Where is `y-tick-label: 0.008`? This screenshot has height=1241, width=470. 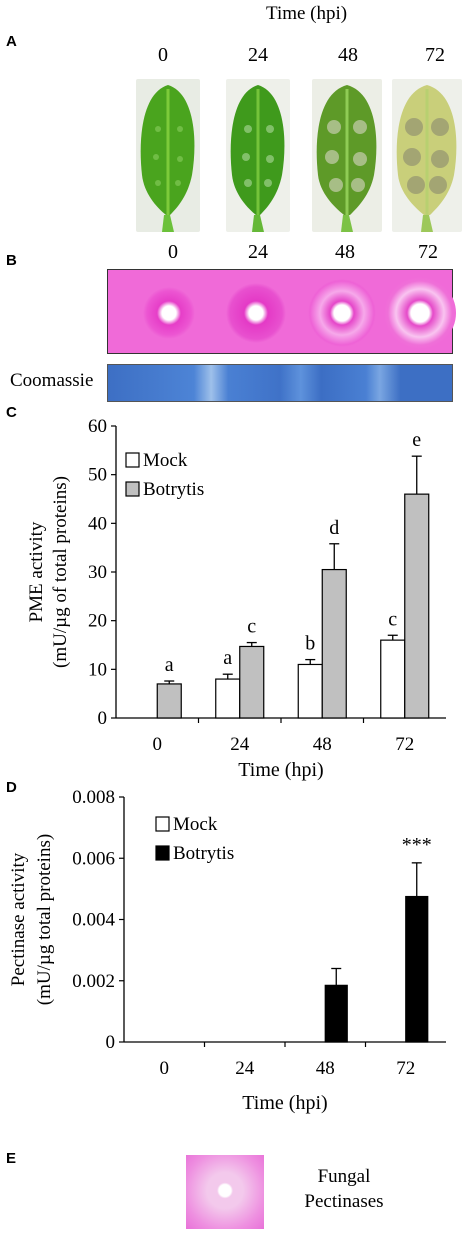 y-tick-label: 0.008 is located at coordinates (93, 797).